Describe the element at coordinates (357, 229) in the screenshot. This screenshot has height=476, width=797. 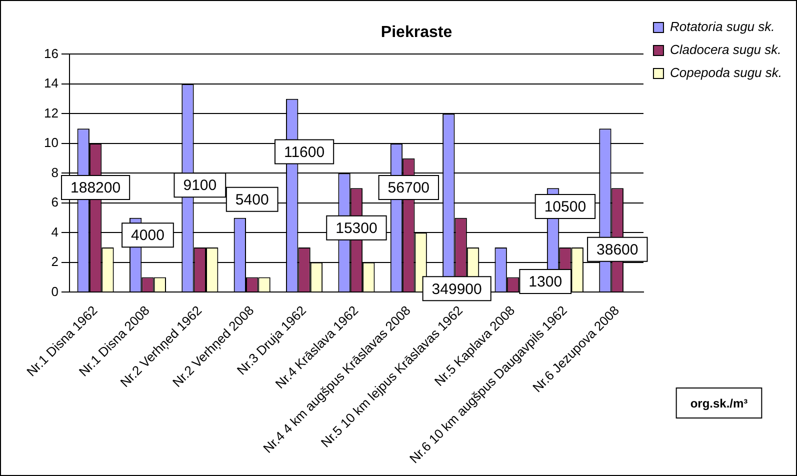
I see `annotation: 15300` at that location.